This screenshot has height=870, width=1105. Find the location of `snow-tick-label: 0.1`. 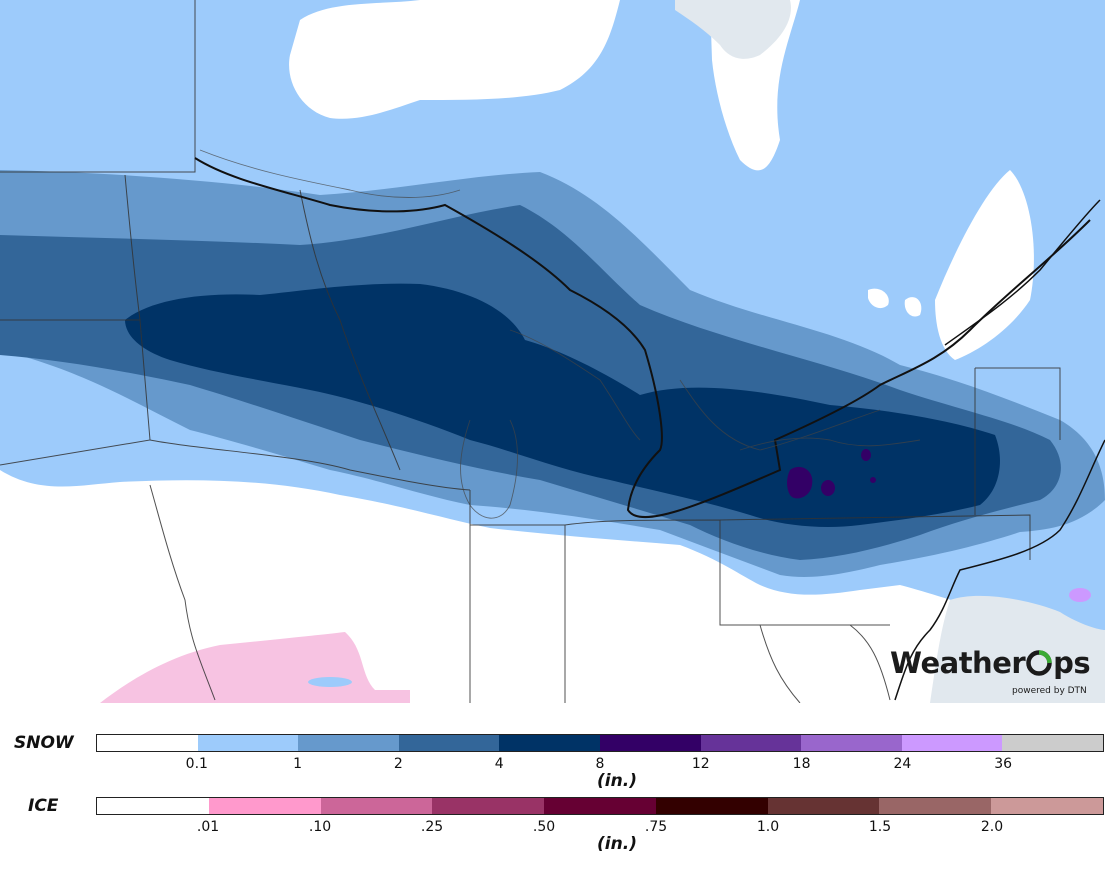

snow-tick-label: 0.1 is located at coordinates (196, 764).